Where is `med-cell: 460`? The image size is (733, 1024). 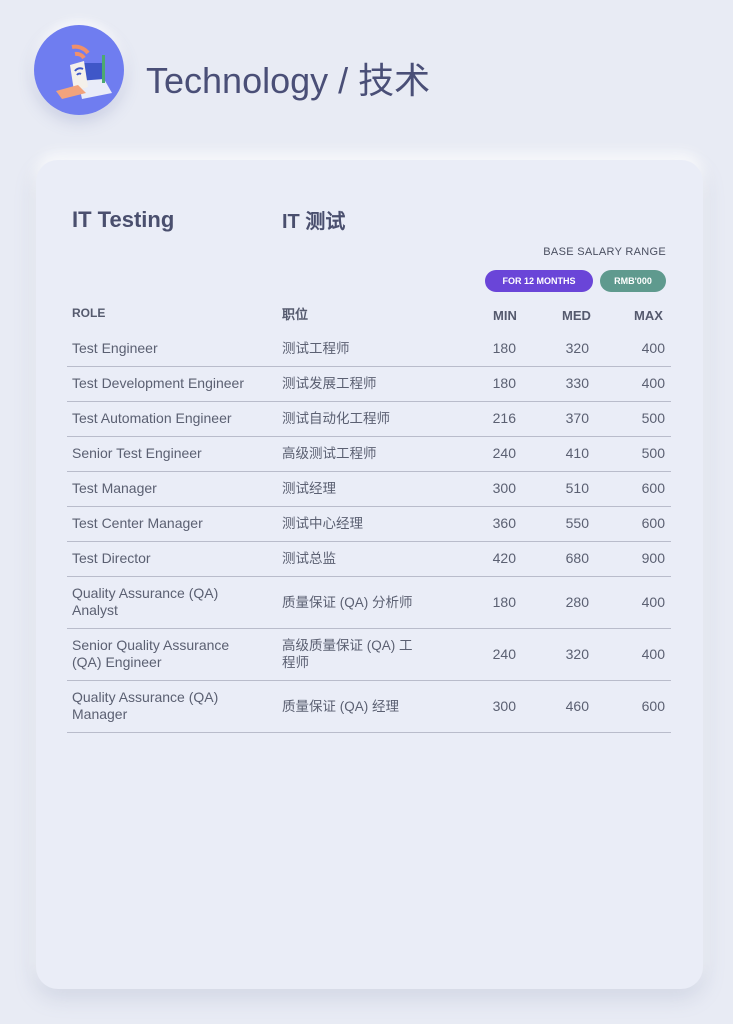 med-cell: 460 is located at coordinates (558, 706).